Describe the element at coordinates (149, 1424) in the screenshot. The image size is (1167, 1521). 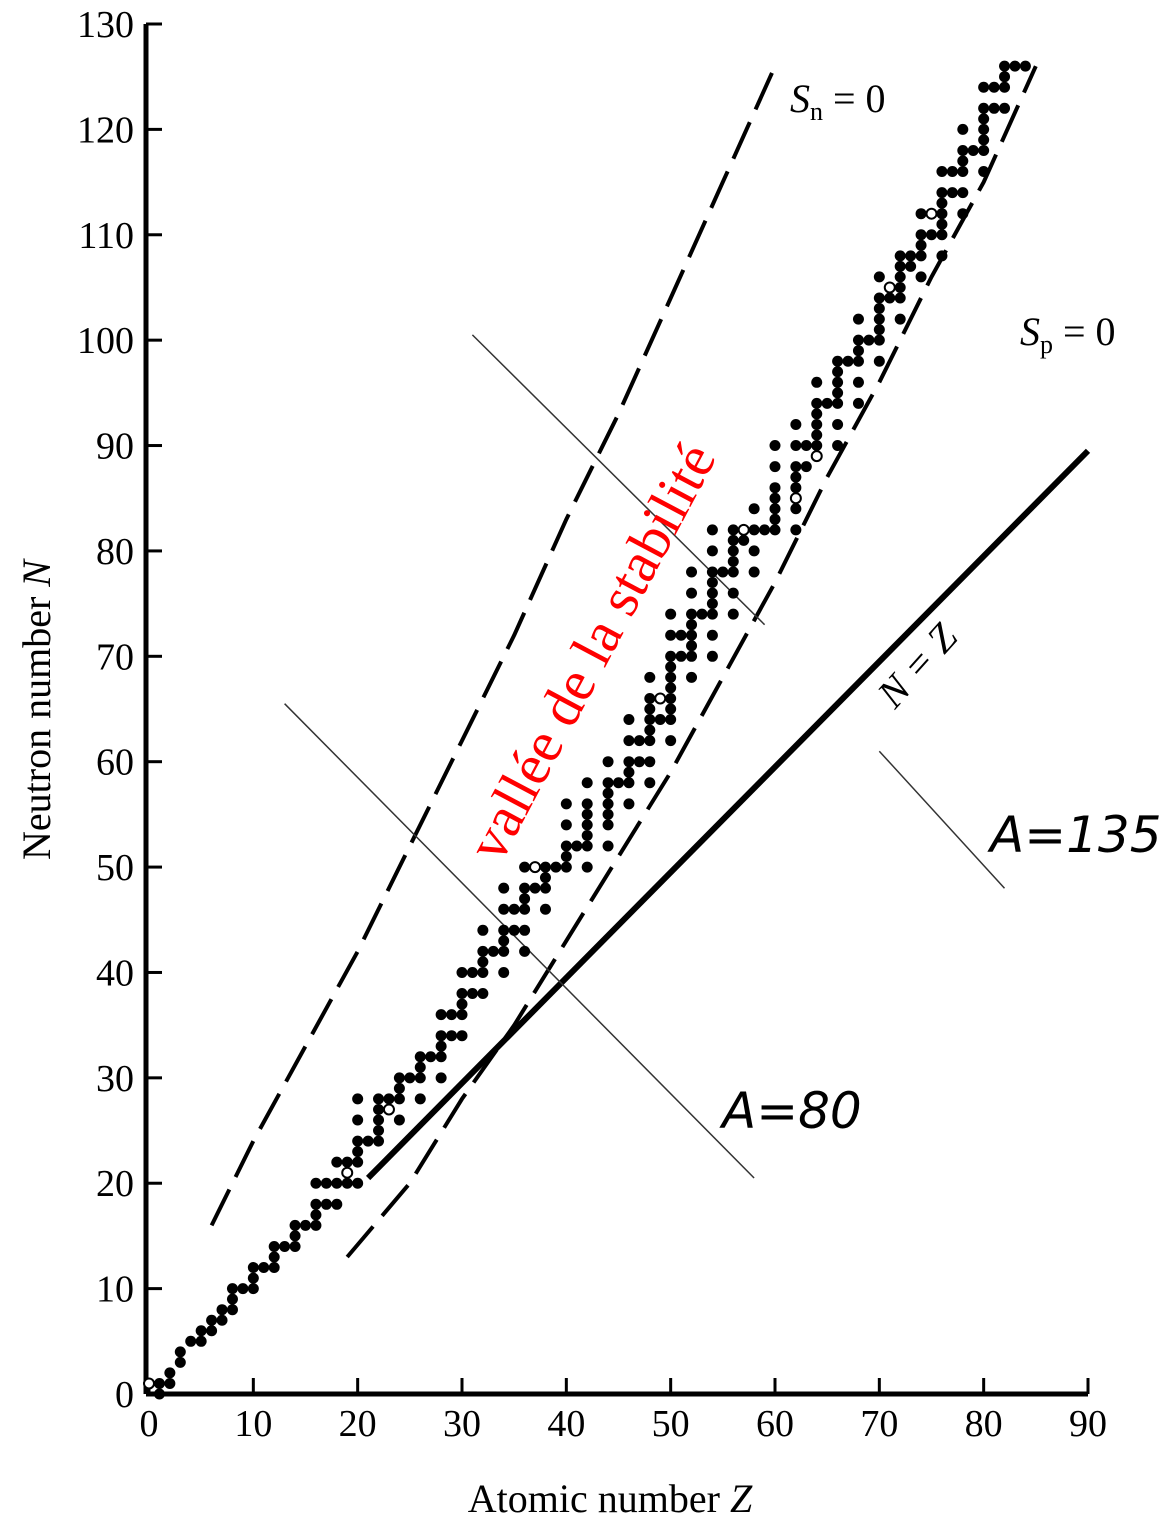
I see `x-tick-label: 0` at that location.